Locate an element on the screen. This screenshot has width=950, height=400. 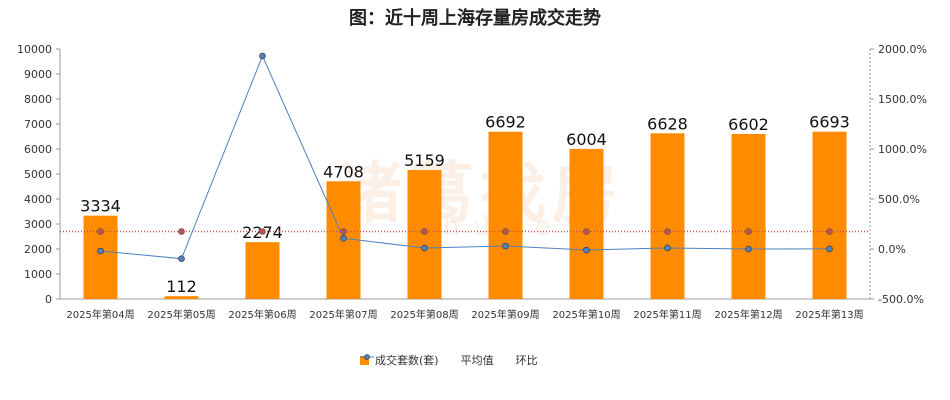
x-tick-label: 2025年第06周 is located at coordinates (262, 314).